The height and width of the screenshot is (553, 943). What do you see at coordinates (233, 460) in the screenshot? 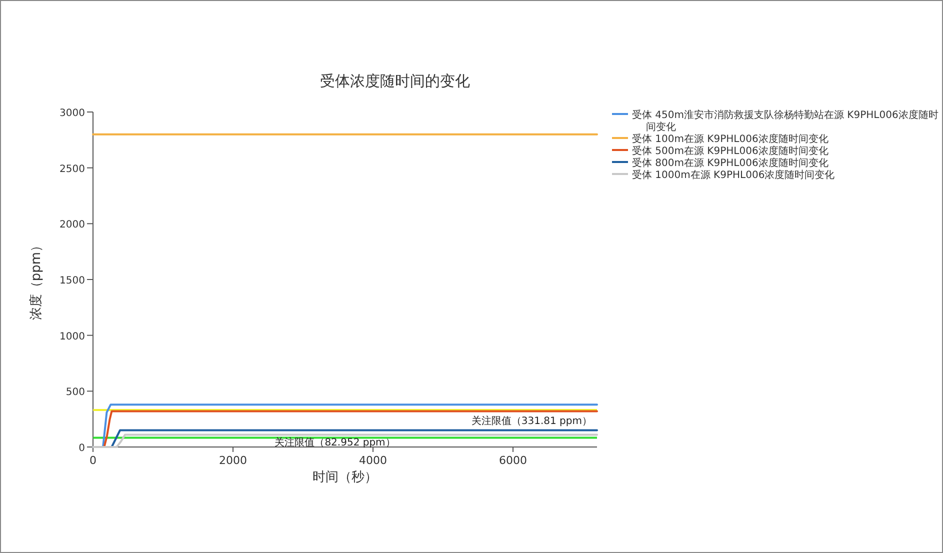
I see `x-tick-label: 2000` at bounding box center [233, 460].